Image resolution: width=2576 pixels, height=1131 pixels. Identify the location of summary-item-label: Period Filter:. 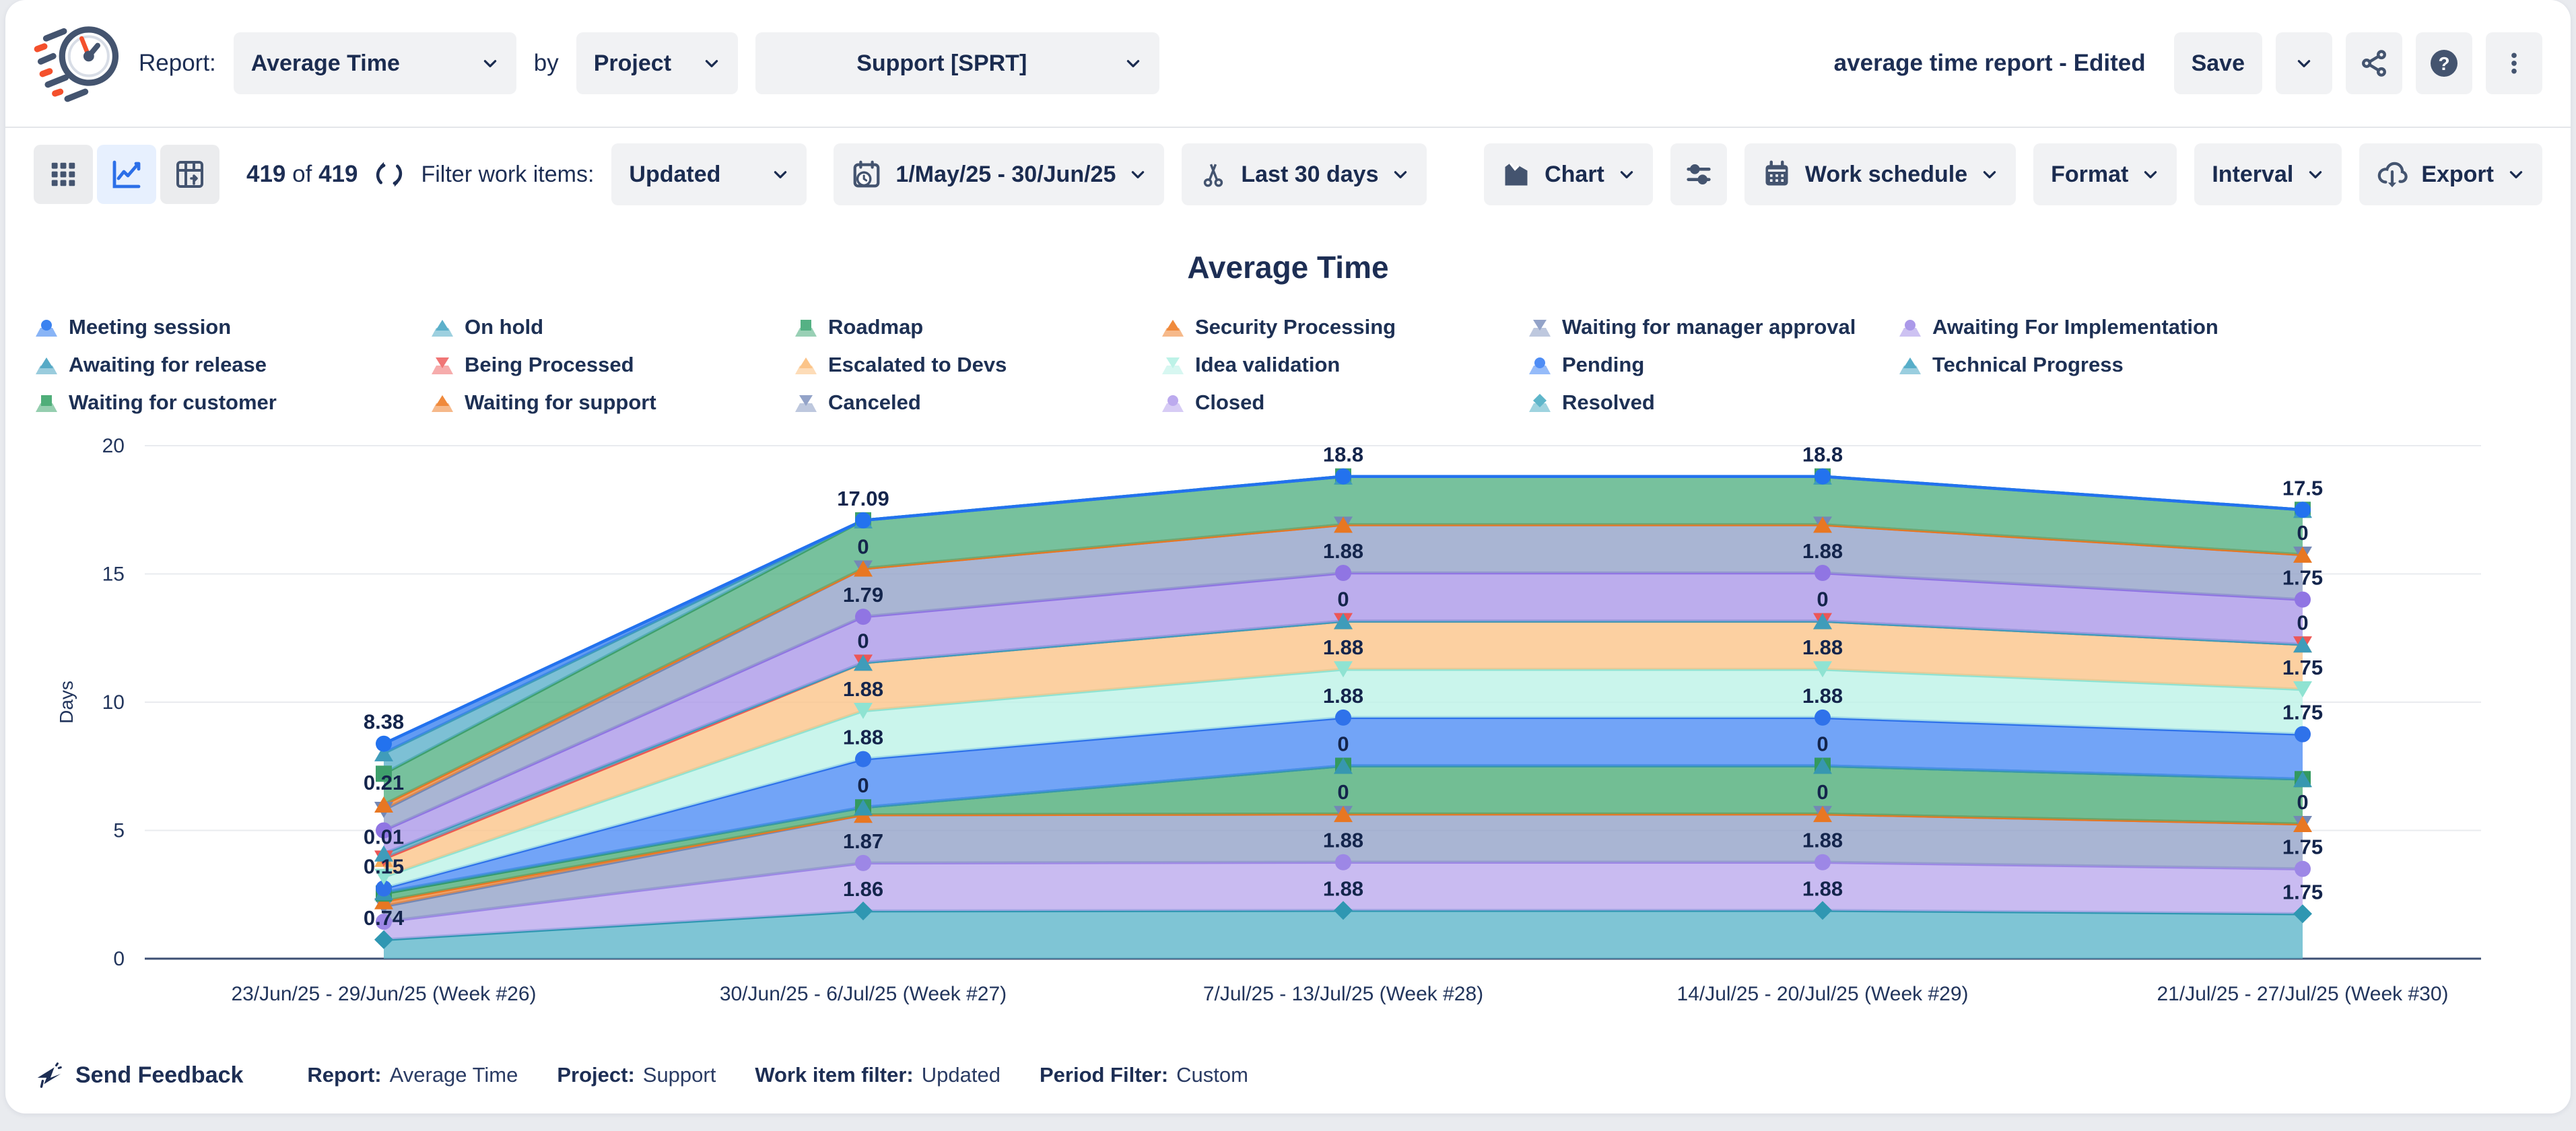
(1104, 1075).